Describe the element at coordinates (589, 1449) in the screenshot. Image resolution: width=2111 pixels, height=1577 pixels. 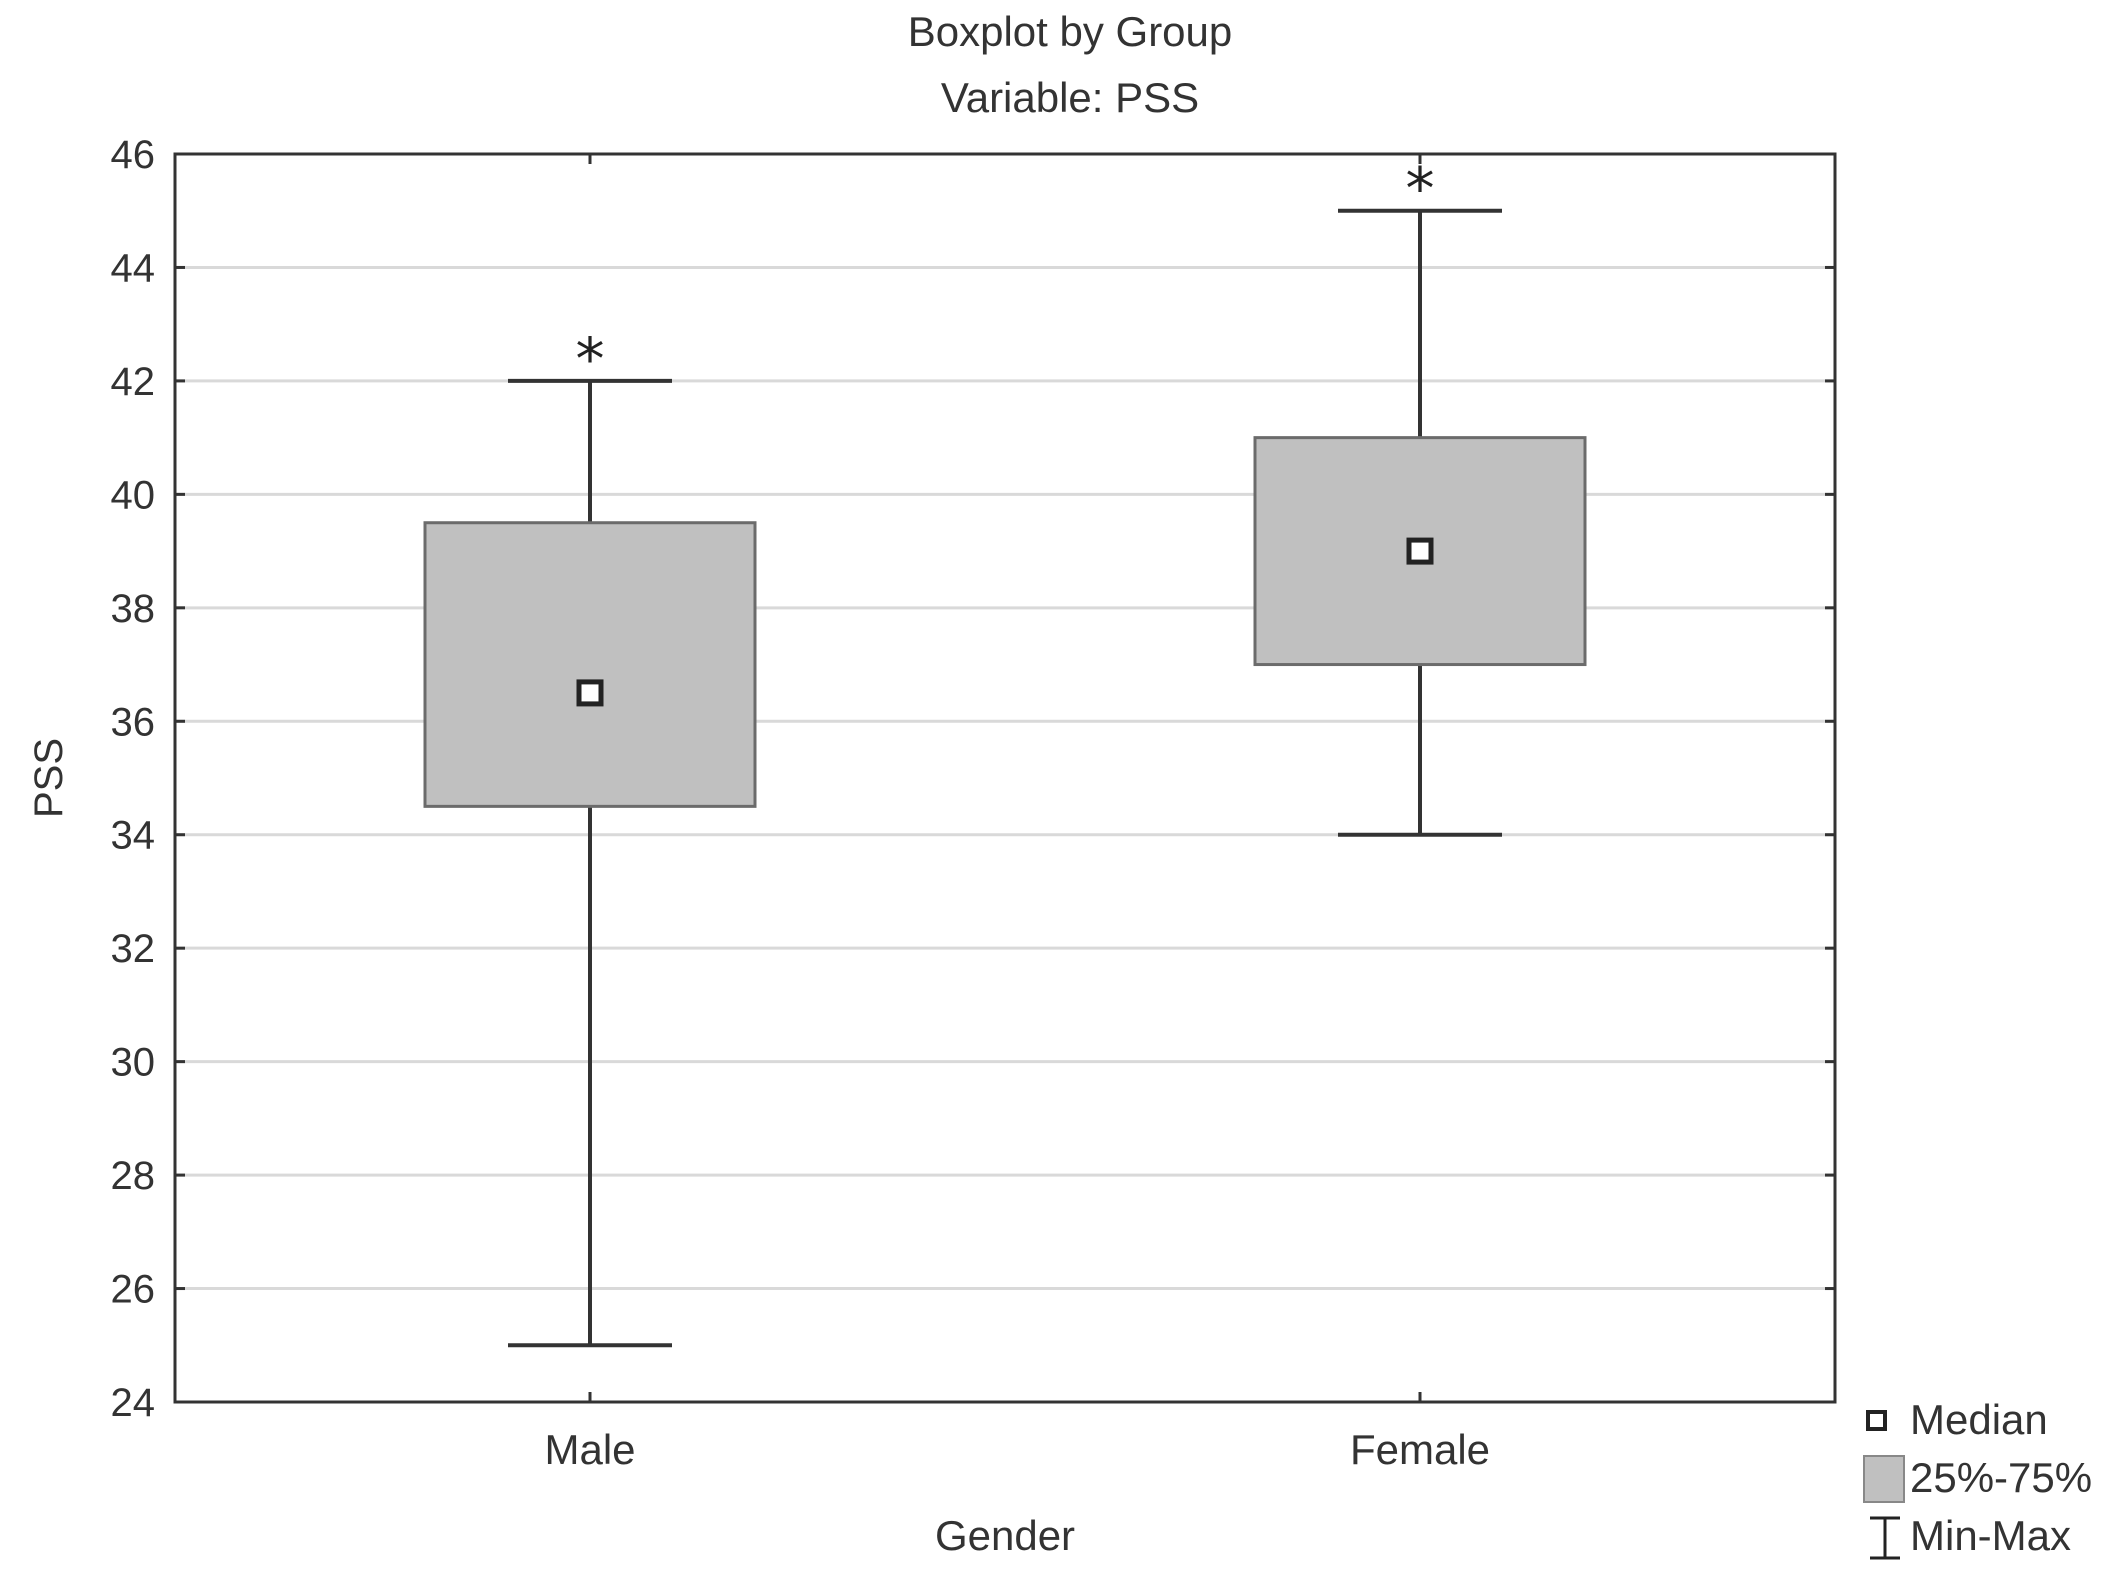
I see `x-tick-label-0: Male` at that location.